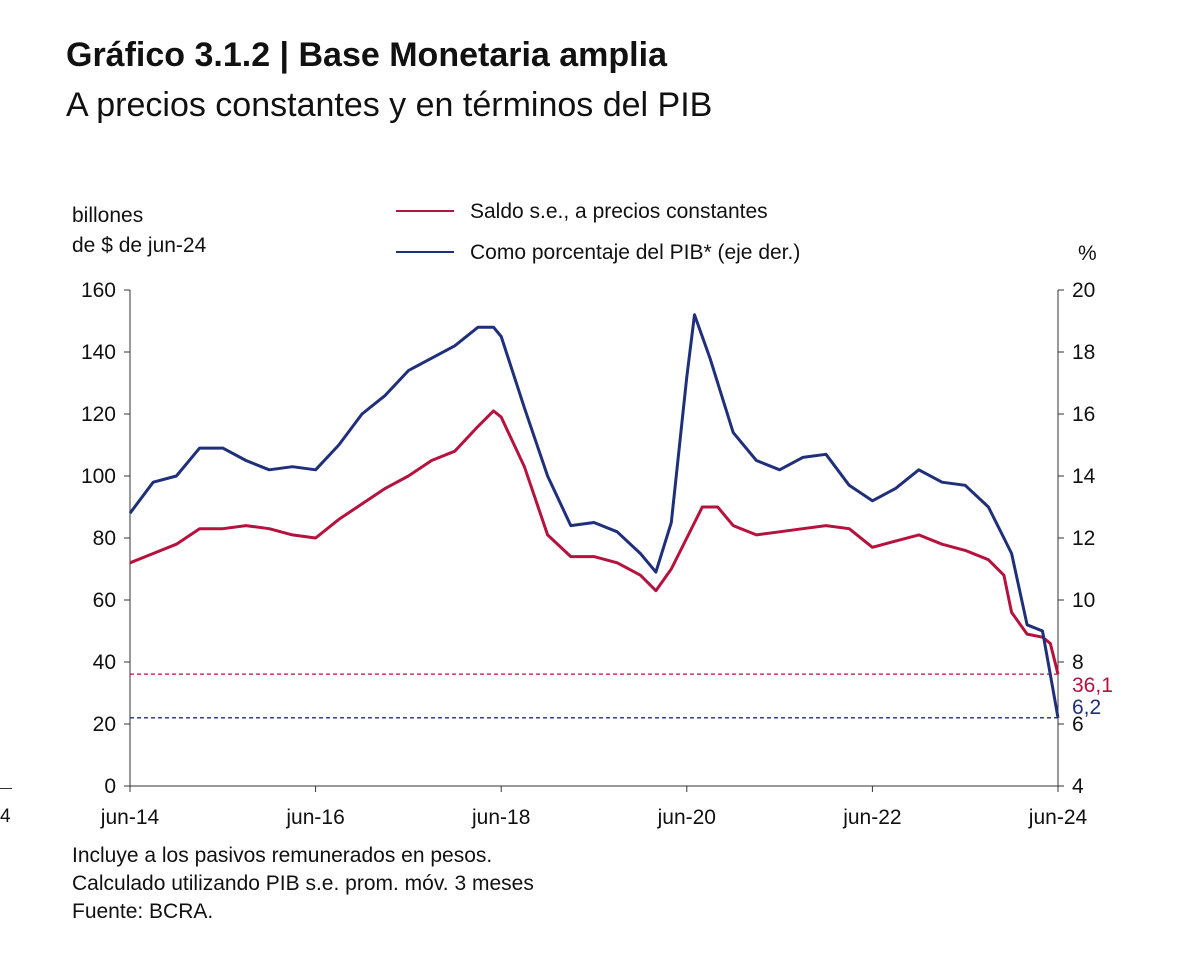  Describe the element at coordinates (1086, 707) in the screenshot. I see `reference-label: 6,2` at that location.